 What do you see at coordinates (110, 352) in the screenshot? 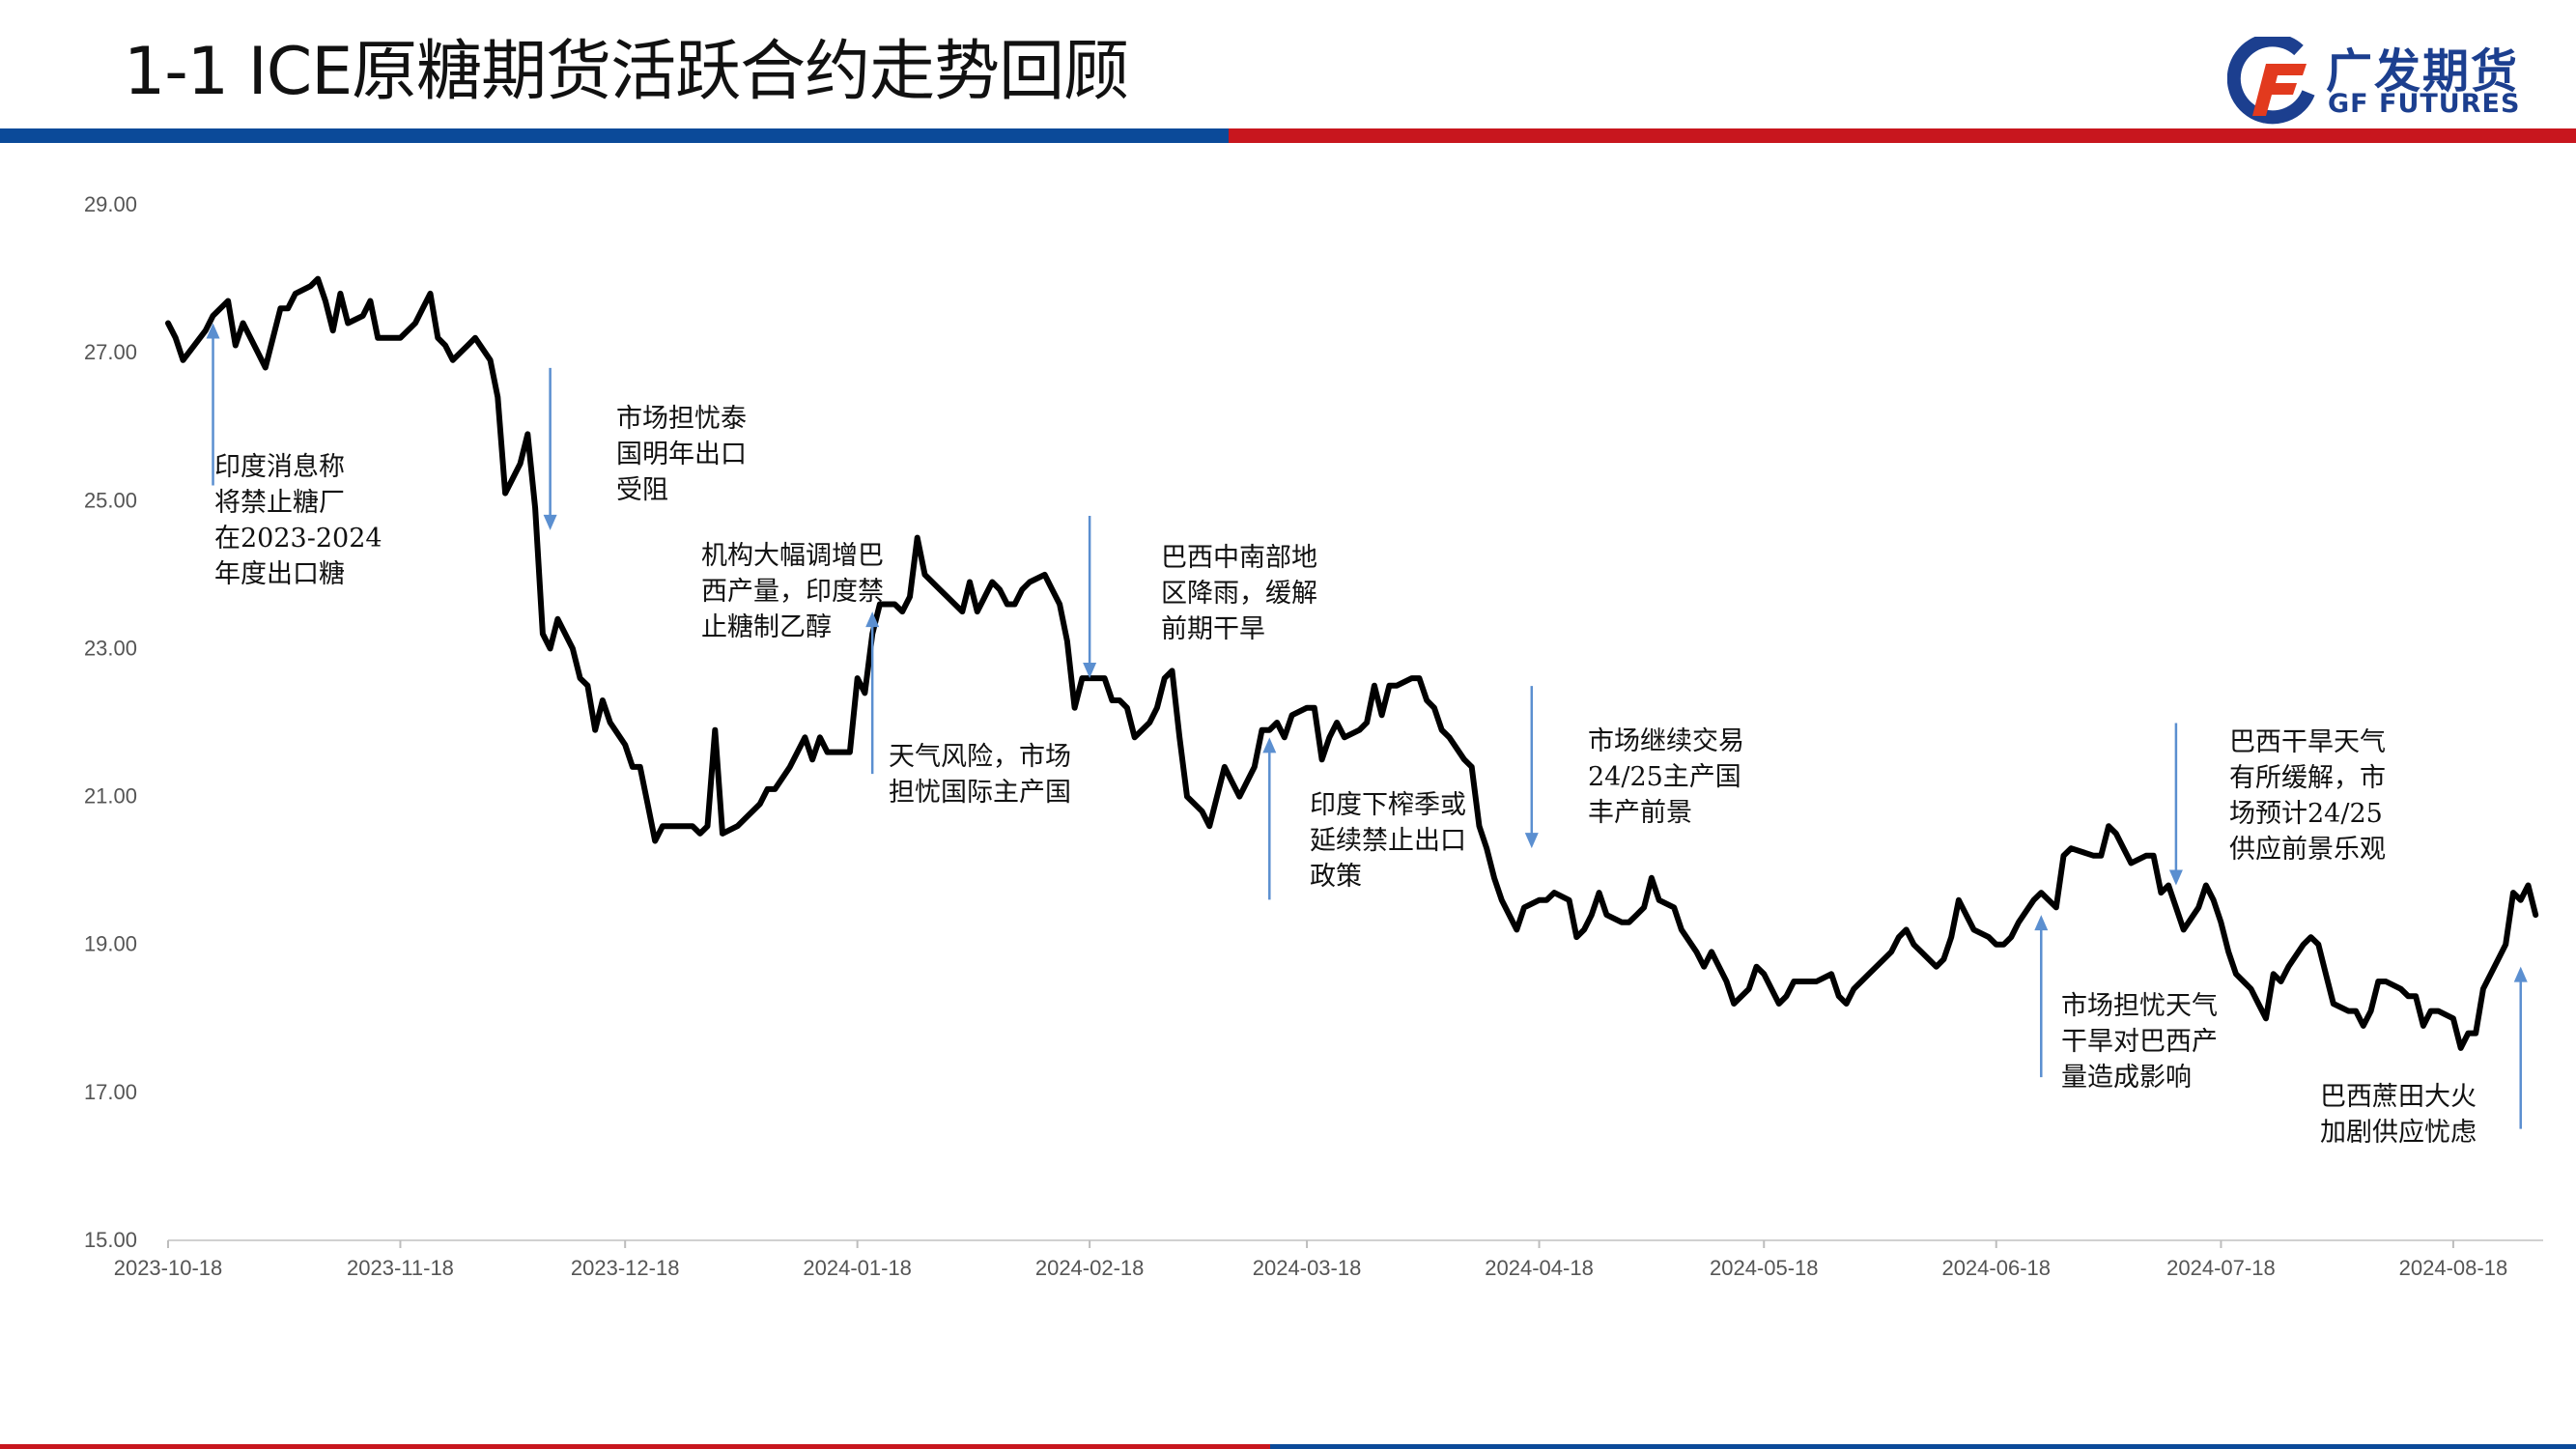
I see `y-tick-label: 27.00` at bounding box center [110, 352].